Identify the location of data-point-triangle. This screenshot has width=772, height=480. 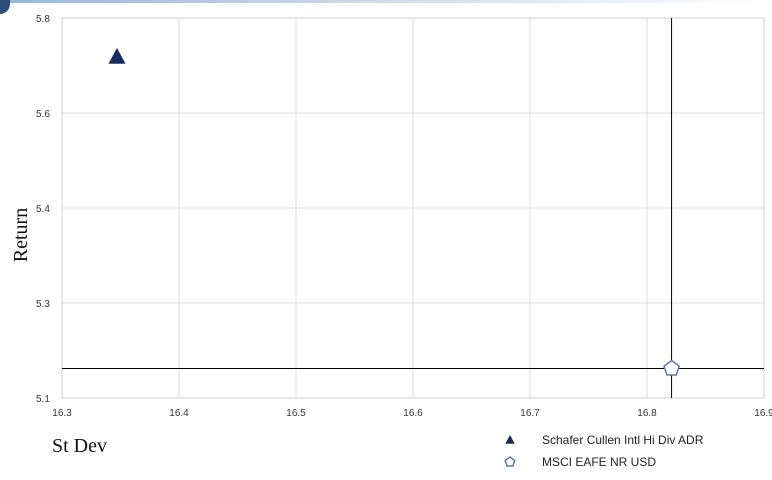
(117, 55).